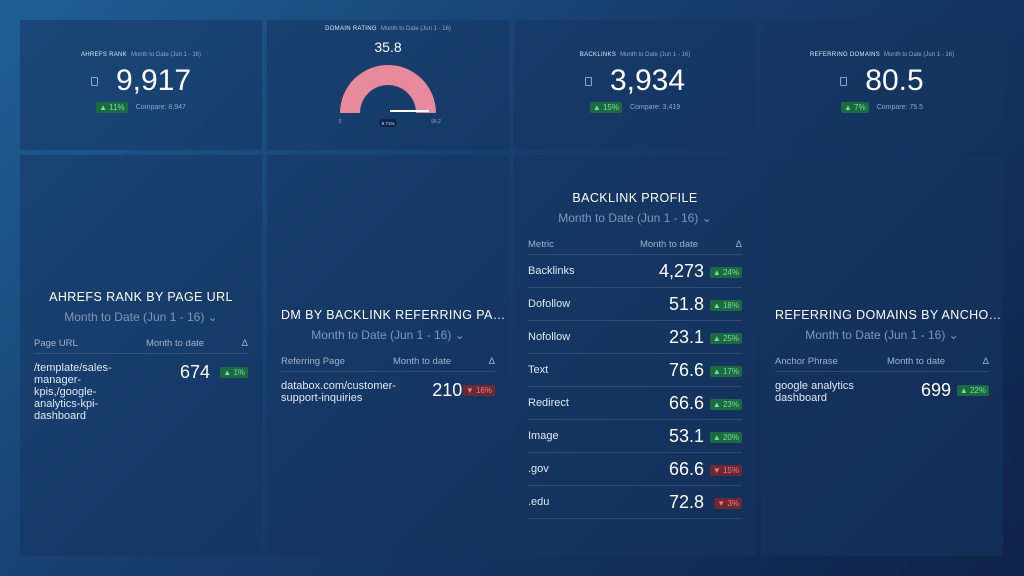 Image resolution: width=1024 pixels, height=576 pixels. What do you see at coordinates (635, 469) in the screenshot?
I see `table-row: .gov 66.6 ▼ 15%` at bounding box center [635, 469].